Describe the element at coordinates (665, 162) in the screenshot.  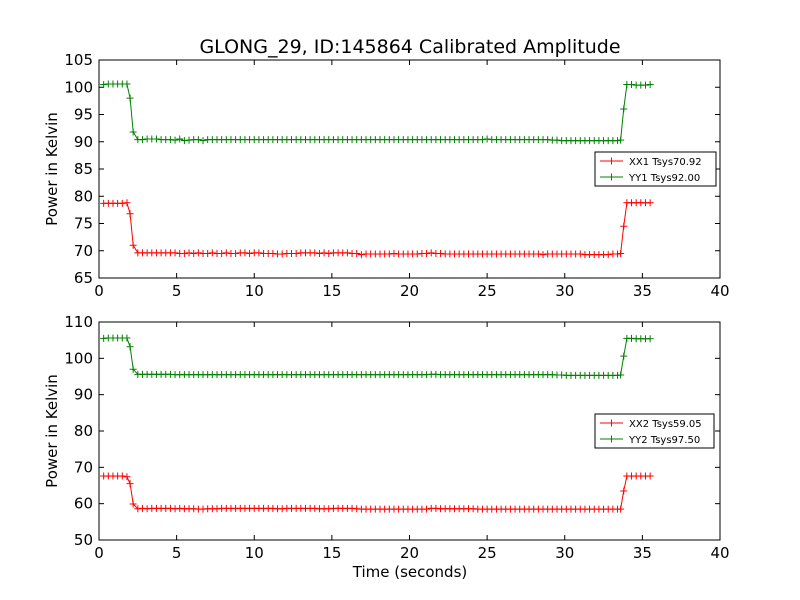
I see `legend-label: XX1 Tsys70.92` at that location.